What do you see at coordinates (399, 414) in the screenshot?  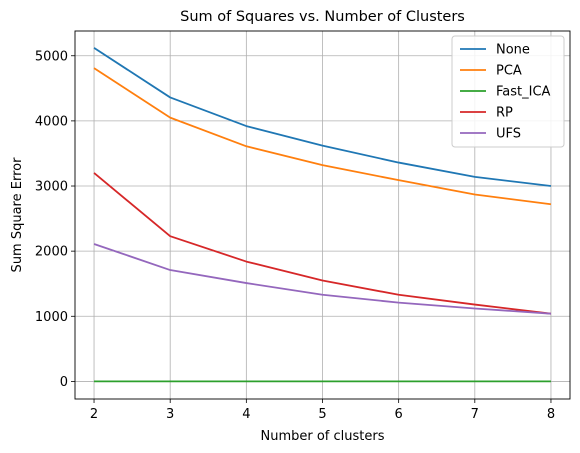 I see `x-tick-label: 6` at bounding box center [399, 414].